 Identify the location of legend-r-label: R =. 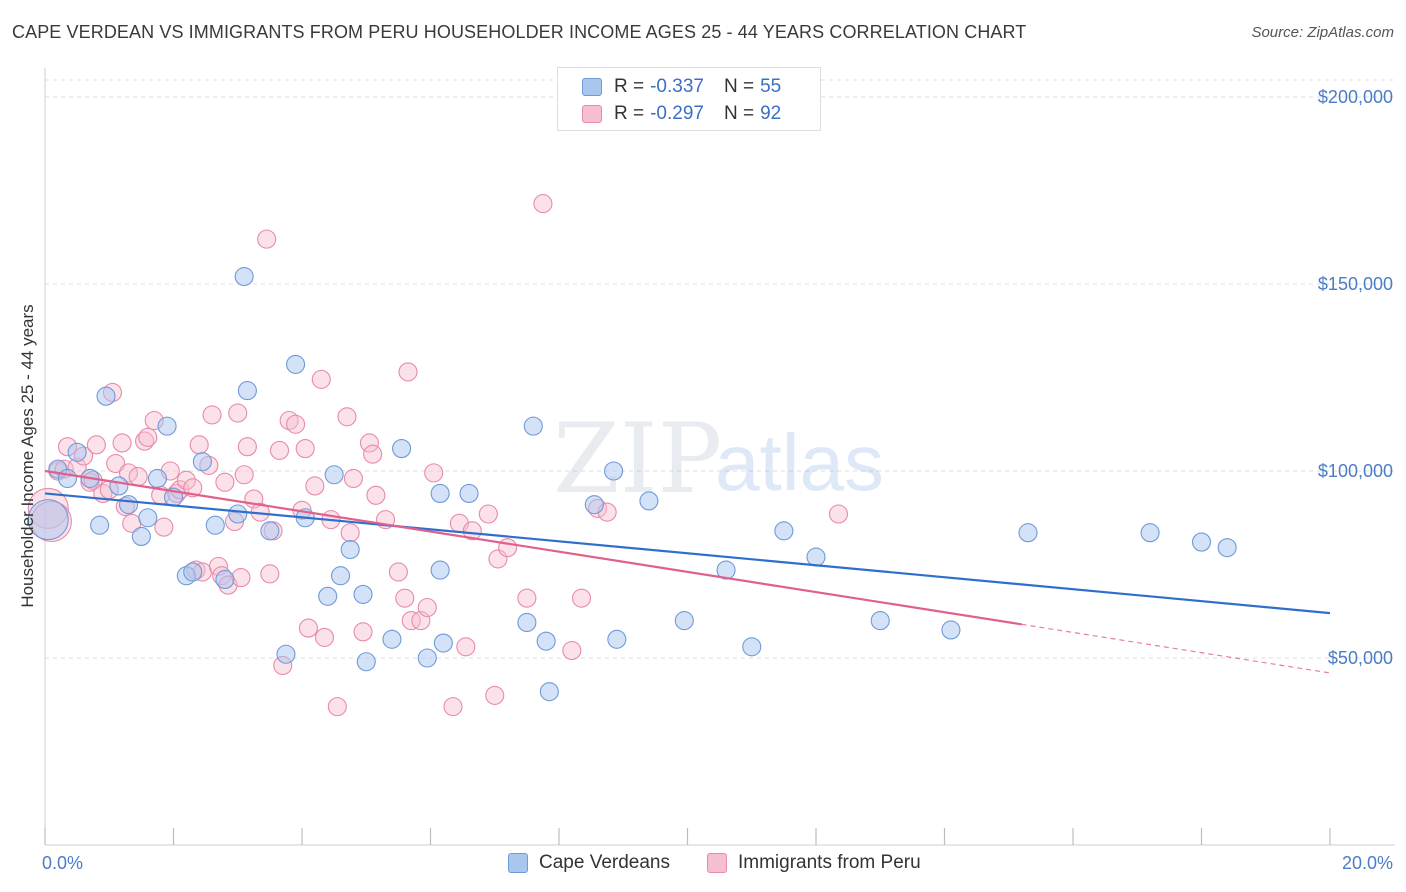
(629, 113).